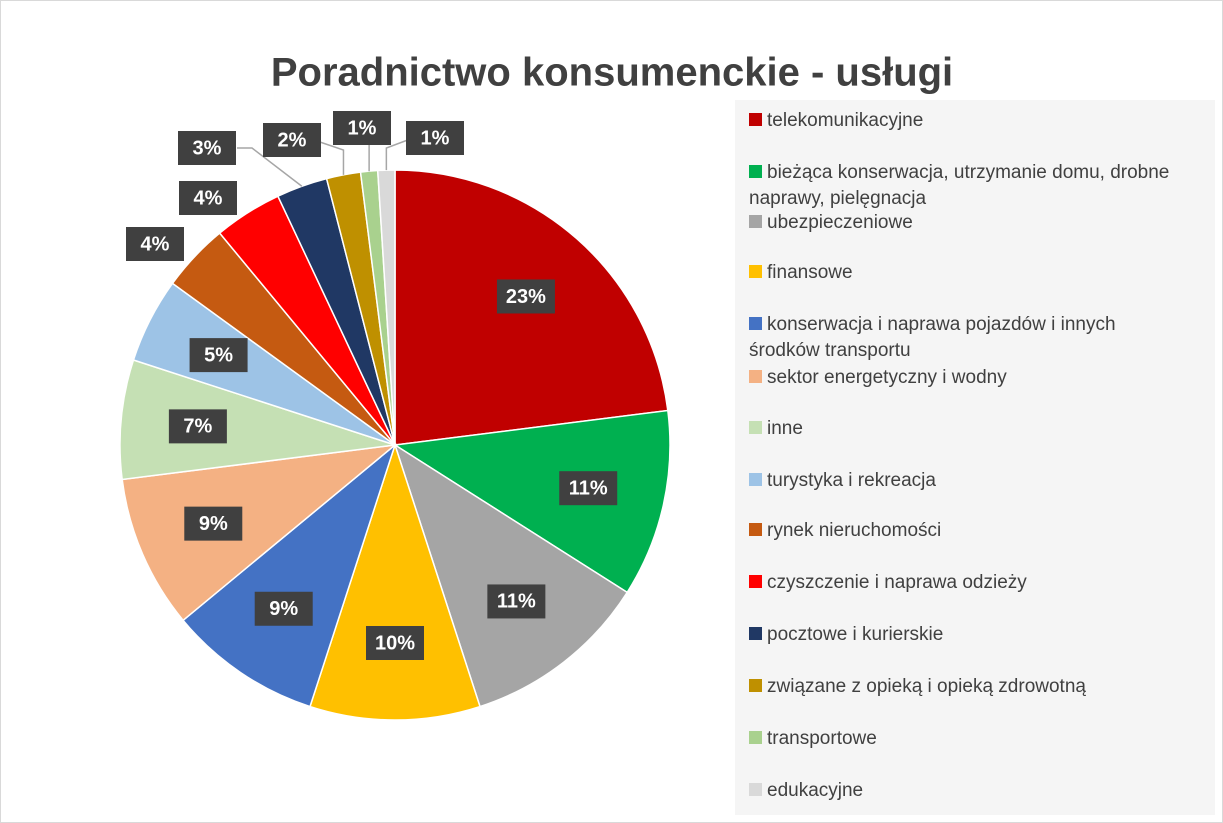 The height and width of the screenshot is (823, 1223). I want to click on data-label: 3%, so click(207, 148).